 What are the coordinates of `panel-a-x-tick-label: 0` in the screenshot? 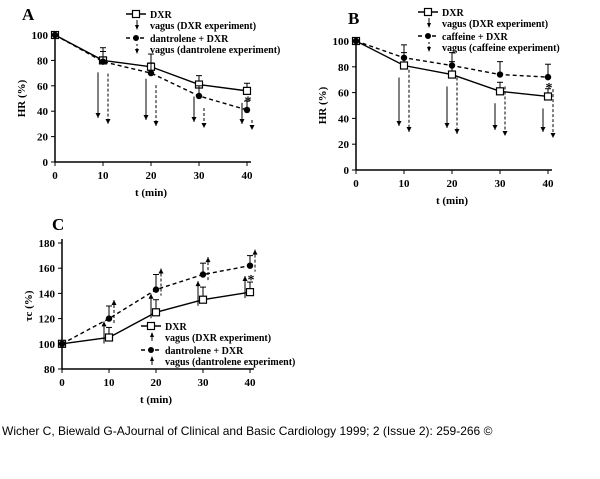 It's located at (55, 176).